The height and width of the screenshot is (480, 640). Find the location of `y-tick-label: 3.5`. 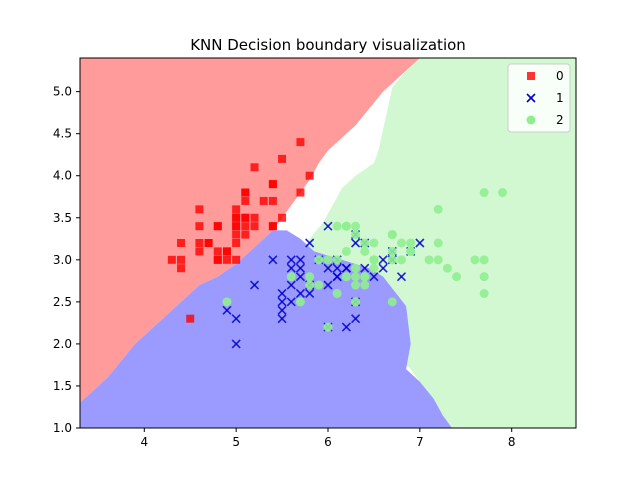

y-tick-label: 3.5 is located at coordinates (62, 218).